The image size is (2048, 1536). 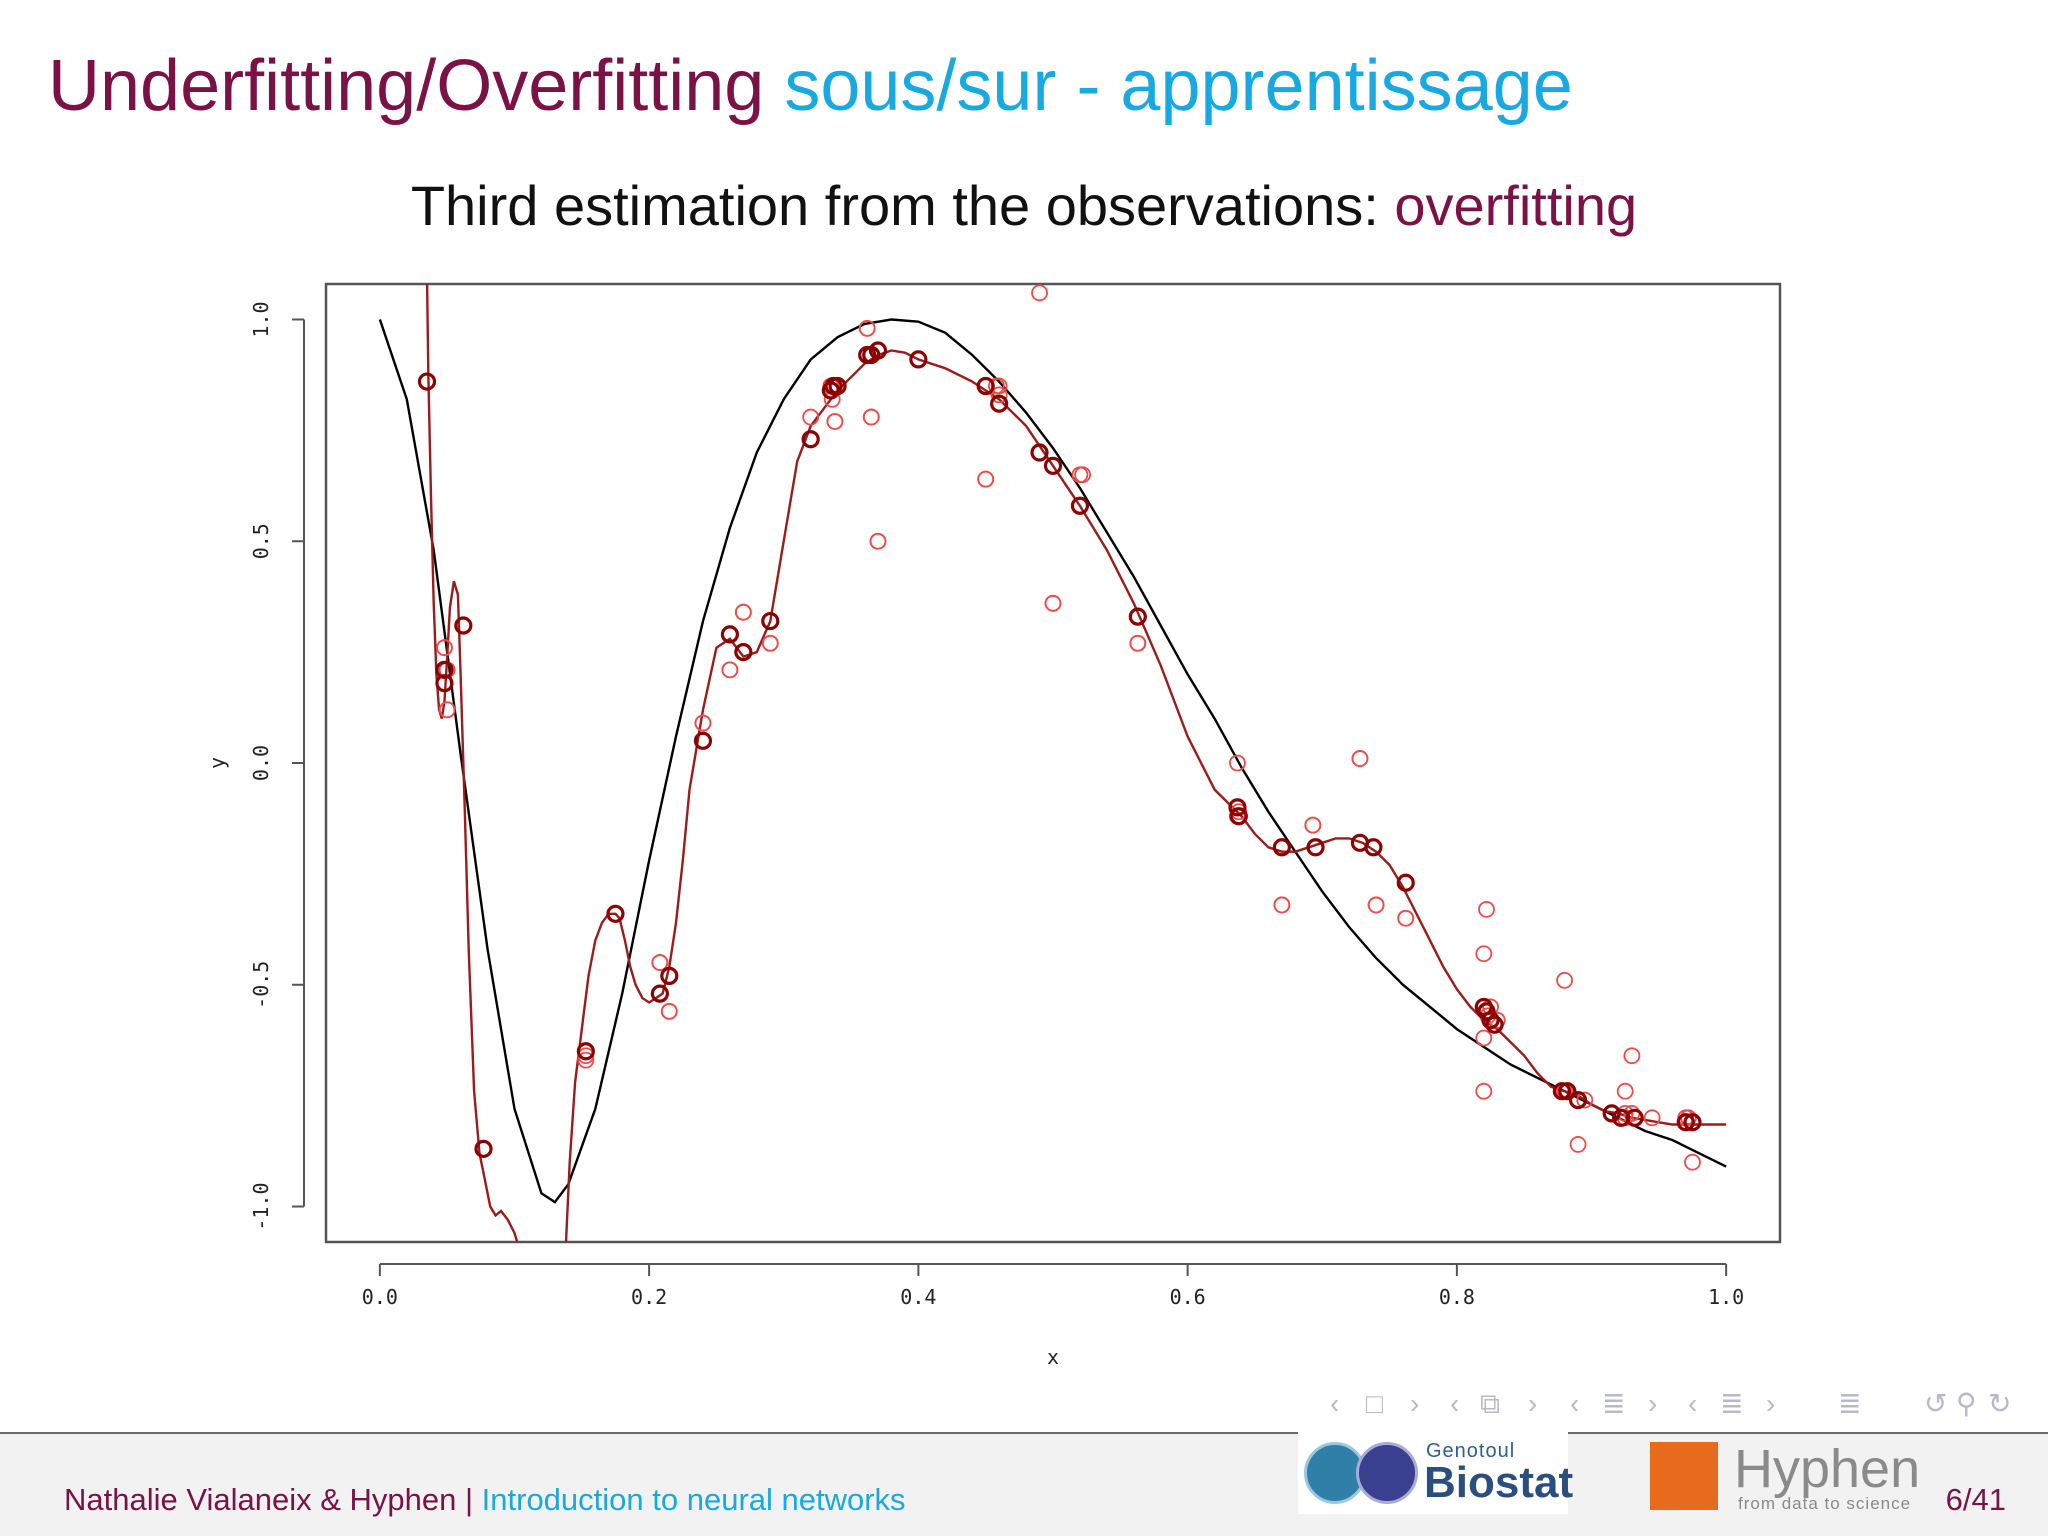 What do you see at coordinates (1471, 1451) in the screenshot?
I see `logo-biostat-small: Genotoul` at bounding box center [1471, 1451].